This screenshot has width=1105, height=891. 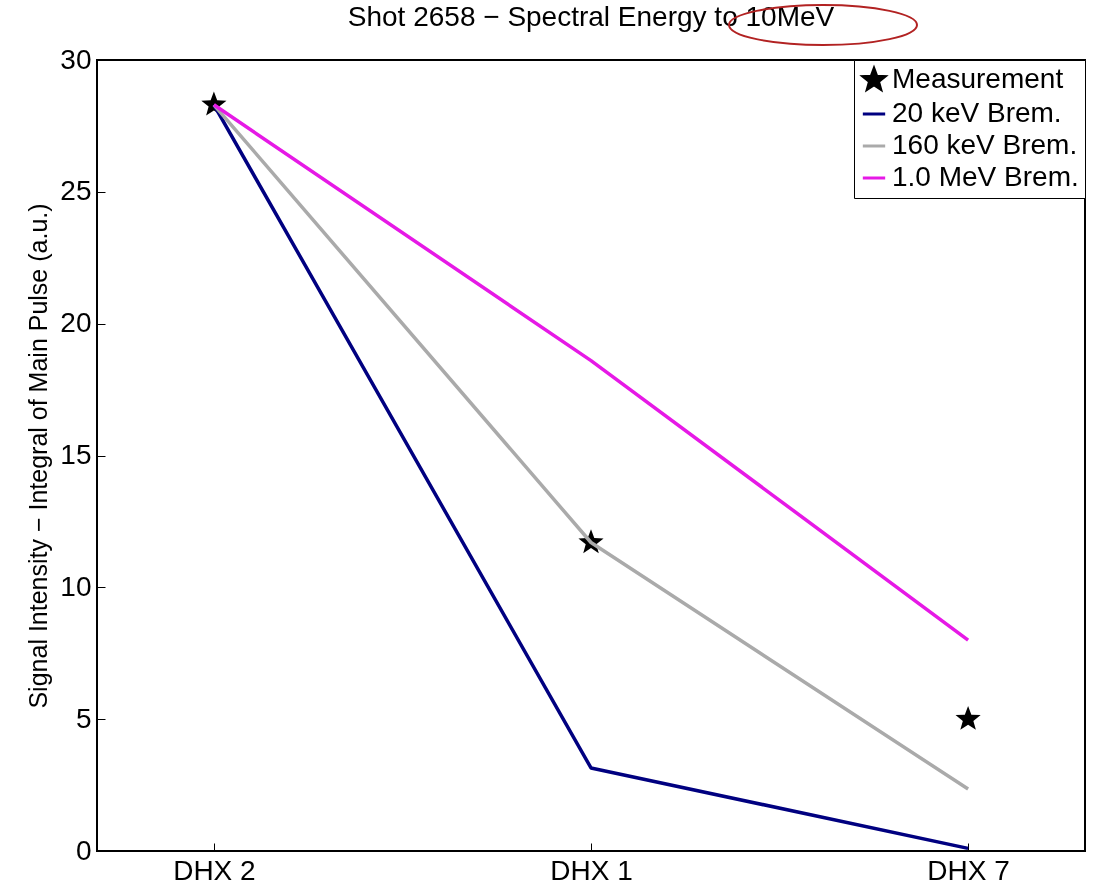 What do you see at coordinates (591, 16) in the screenshot?
I see `chart-title: Shot 2658 − Spectral Energy to 10MeV` at bounding box center [591, 16].